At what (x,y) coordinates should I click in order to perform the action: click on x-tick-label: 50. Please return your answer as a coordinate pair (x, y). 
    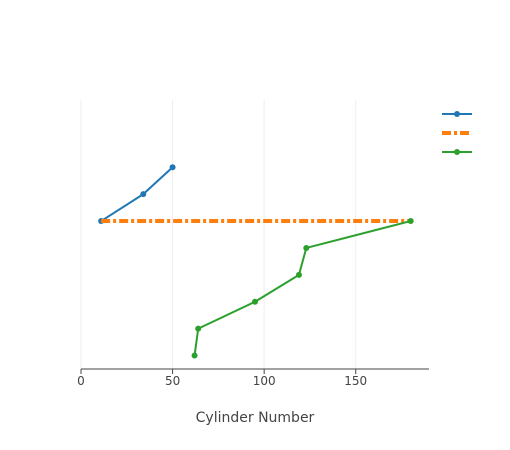
    Looking at the image, I should click on (172, 381).